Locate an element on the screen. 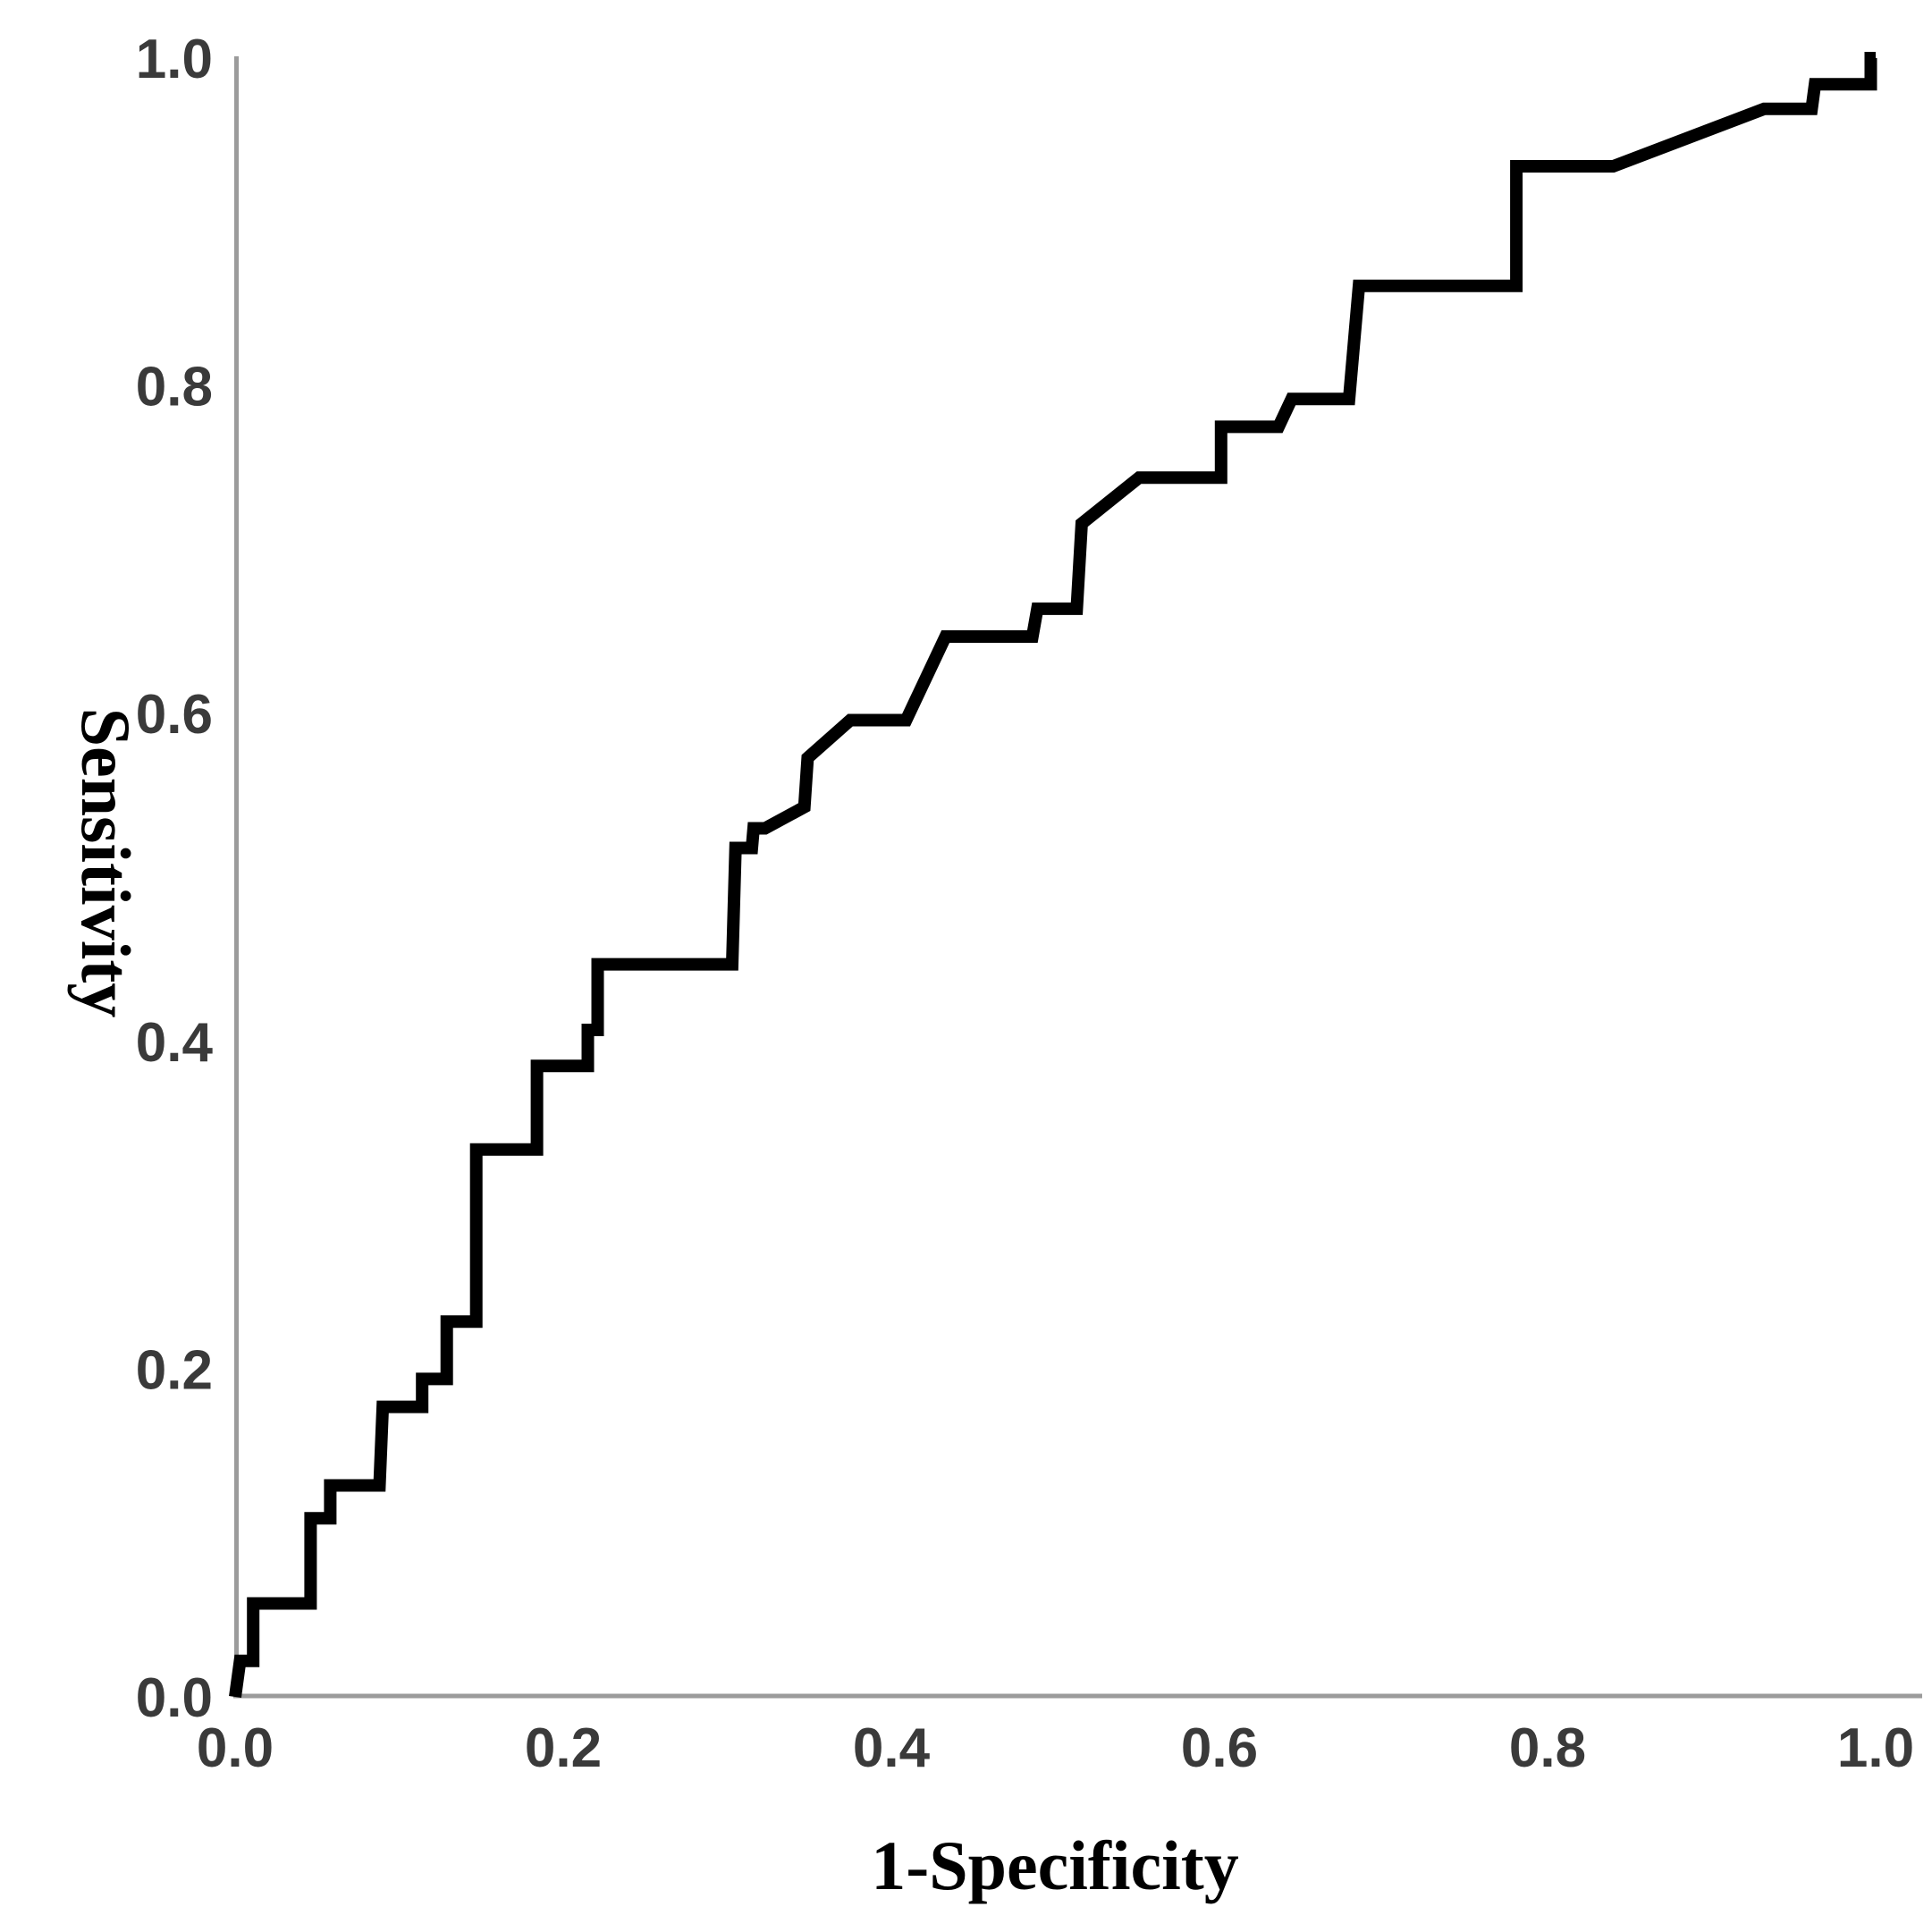 This screenshot has height=1932, width=1932. x-axis-tick-labels: 0.0 0.2 0.4 0.6 0.8 1.0 is located at coordinates (1055, 1748).